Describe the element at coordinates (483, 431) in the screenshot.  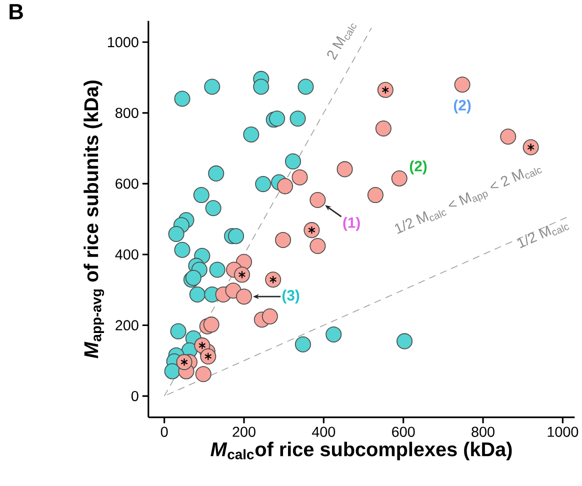
I see `x-tick-label: 800` at that location.